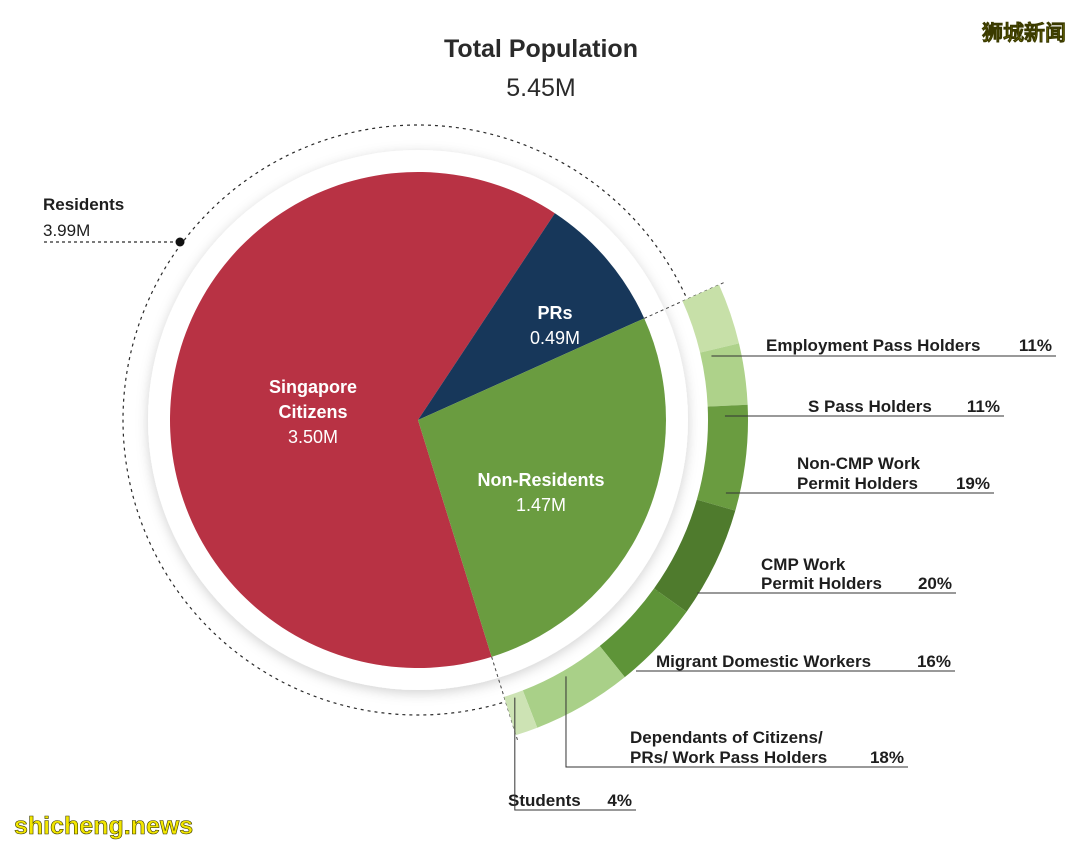 The image size is (1080, 845). What do you see at coordinates (103, 826) in the screenshot?
I see `watermark-bottom: shicheng.news` at bounding box center [103, 826].